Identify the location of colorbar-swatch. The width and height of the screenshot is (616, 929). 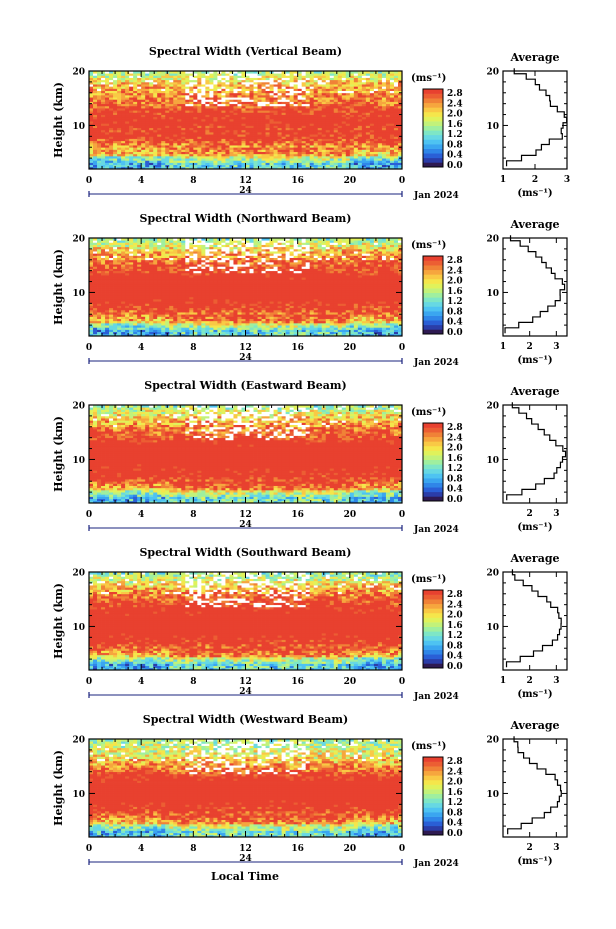
(433, 96).